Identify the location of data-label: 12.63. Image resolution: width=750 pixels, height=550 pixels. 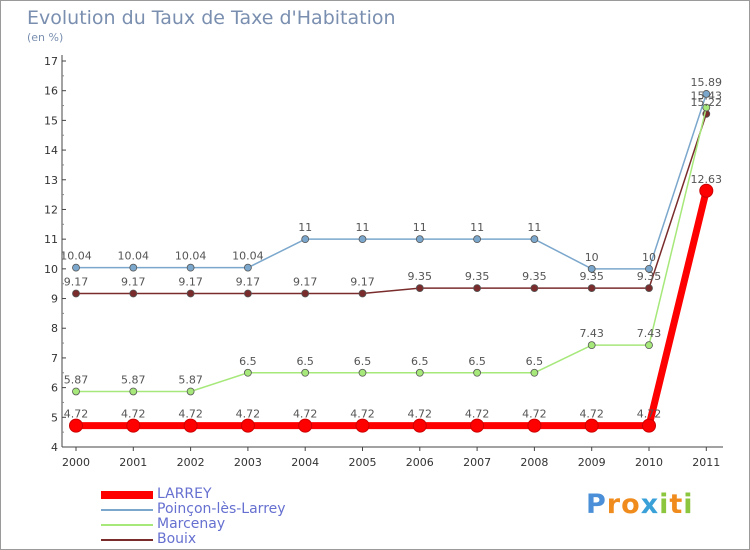
(707, 179).